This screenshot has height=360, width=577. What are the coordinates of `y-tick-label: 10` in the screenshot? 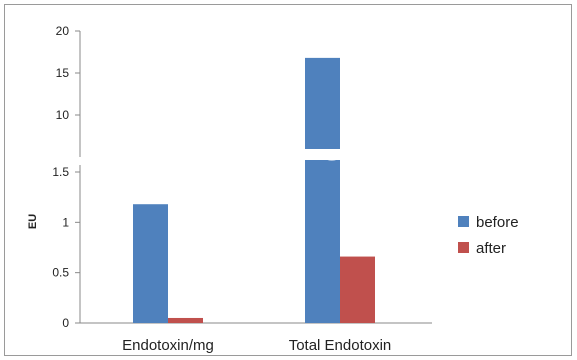 It's located at (63, 115).